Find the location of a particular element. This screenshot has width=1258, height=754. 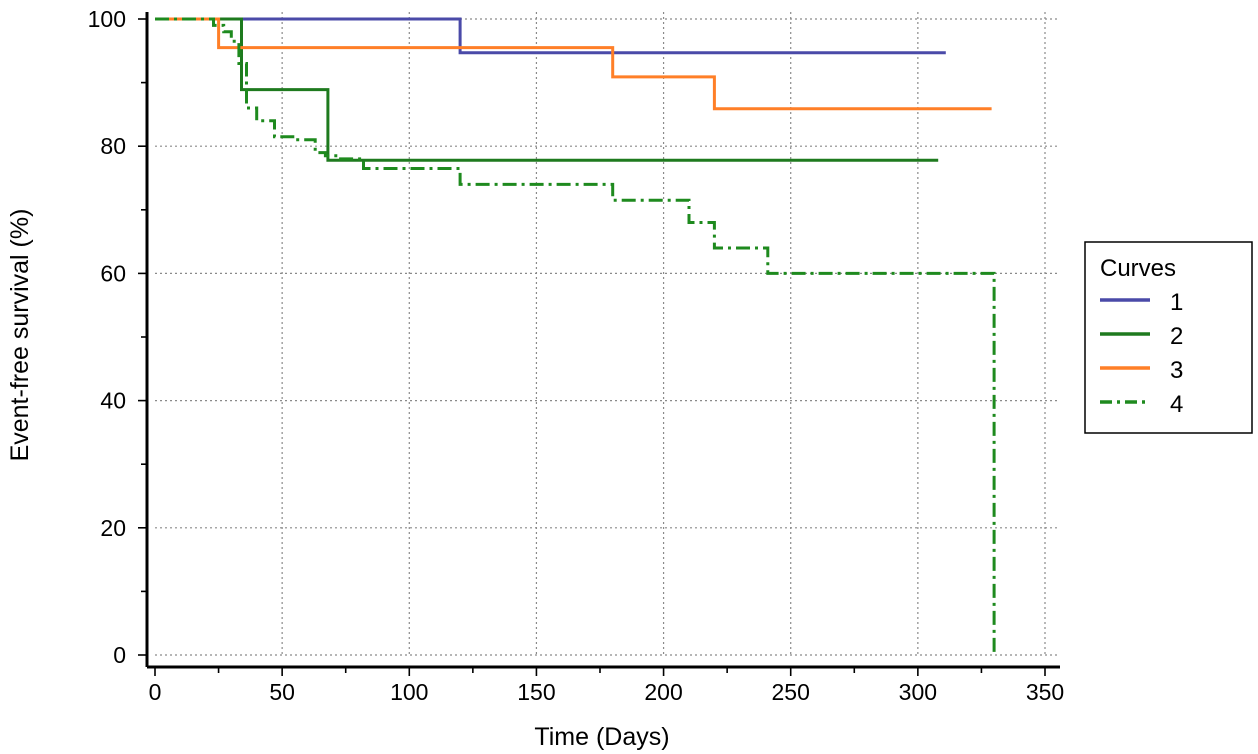

y-tick-label: 0 is located at coordinates (119, 655).